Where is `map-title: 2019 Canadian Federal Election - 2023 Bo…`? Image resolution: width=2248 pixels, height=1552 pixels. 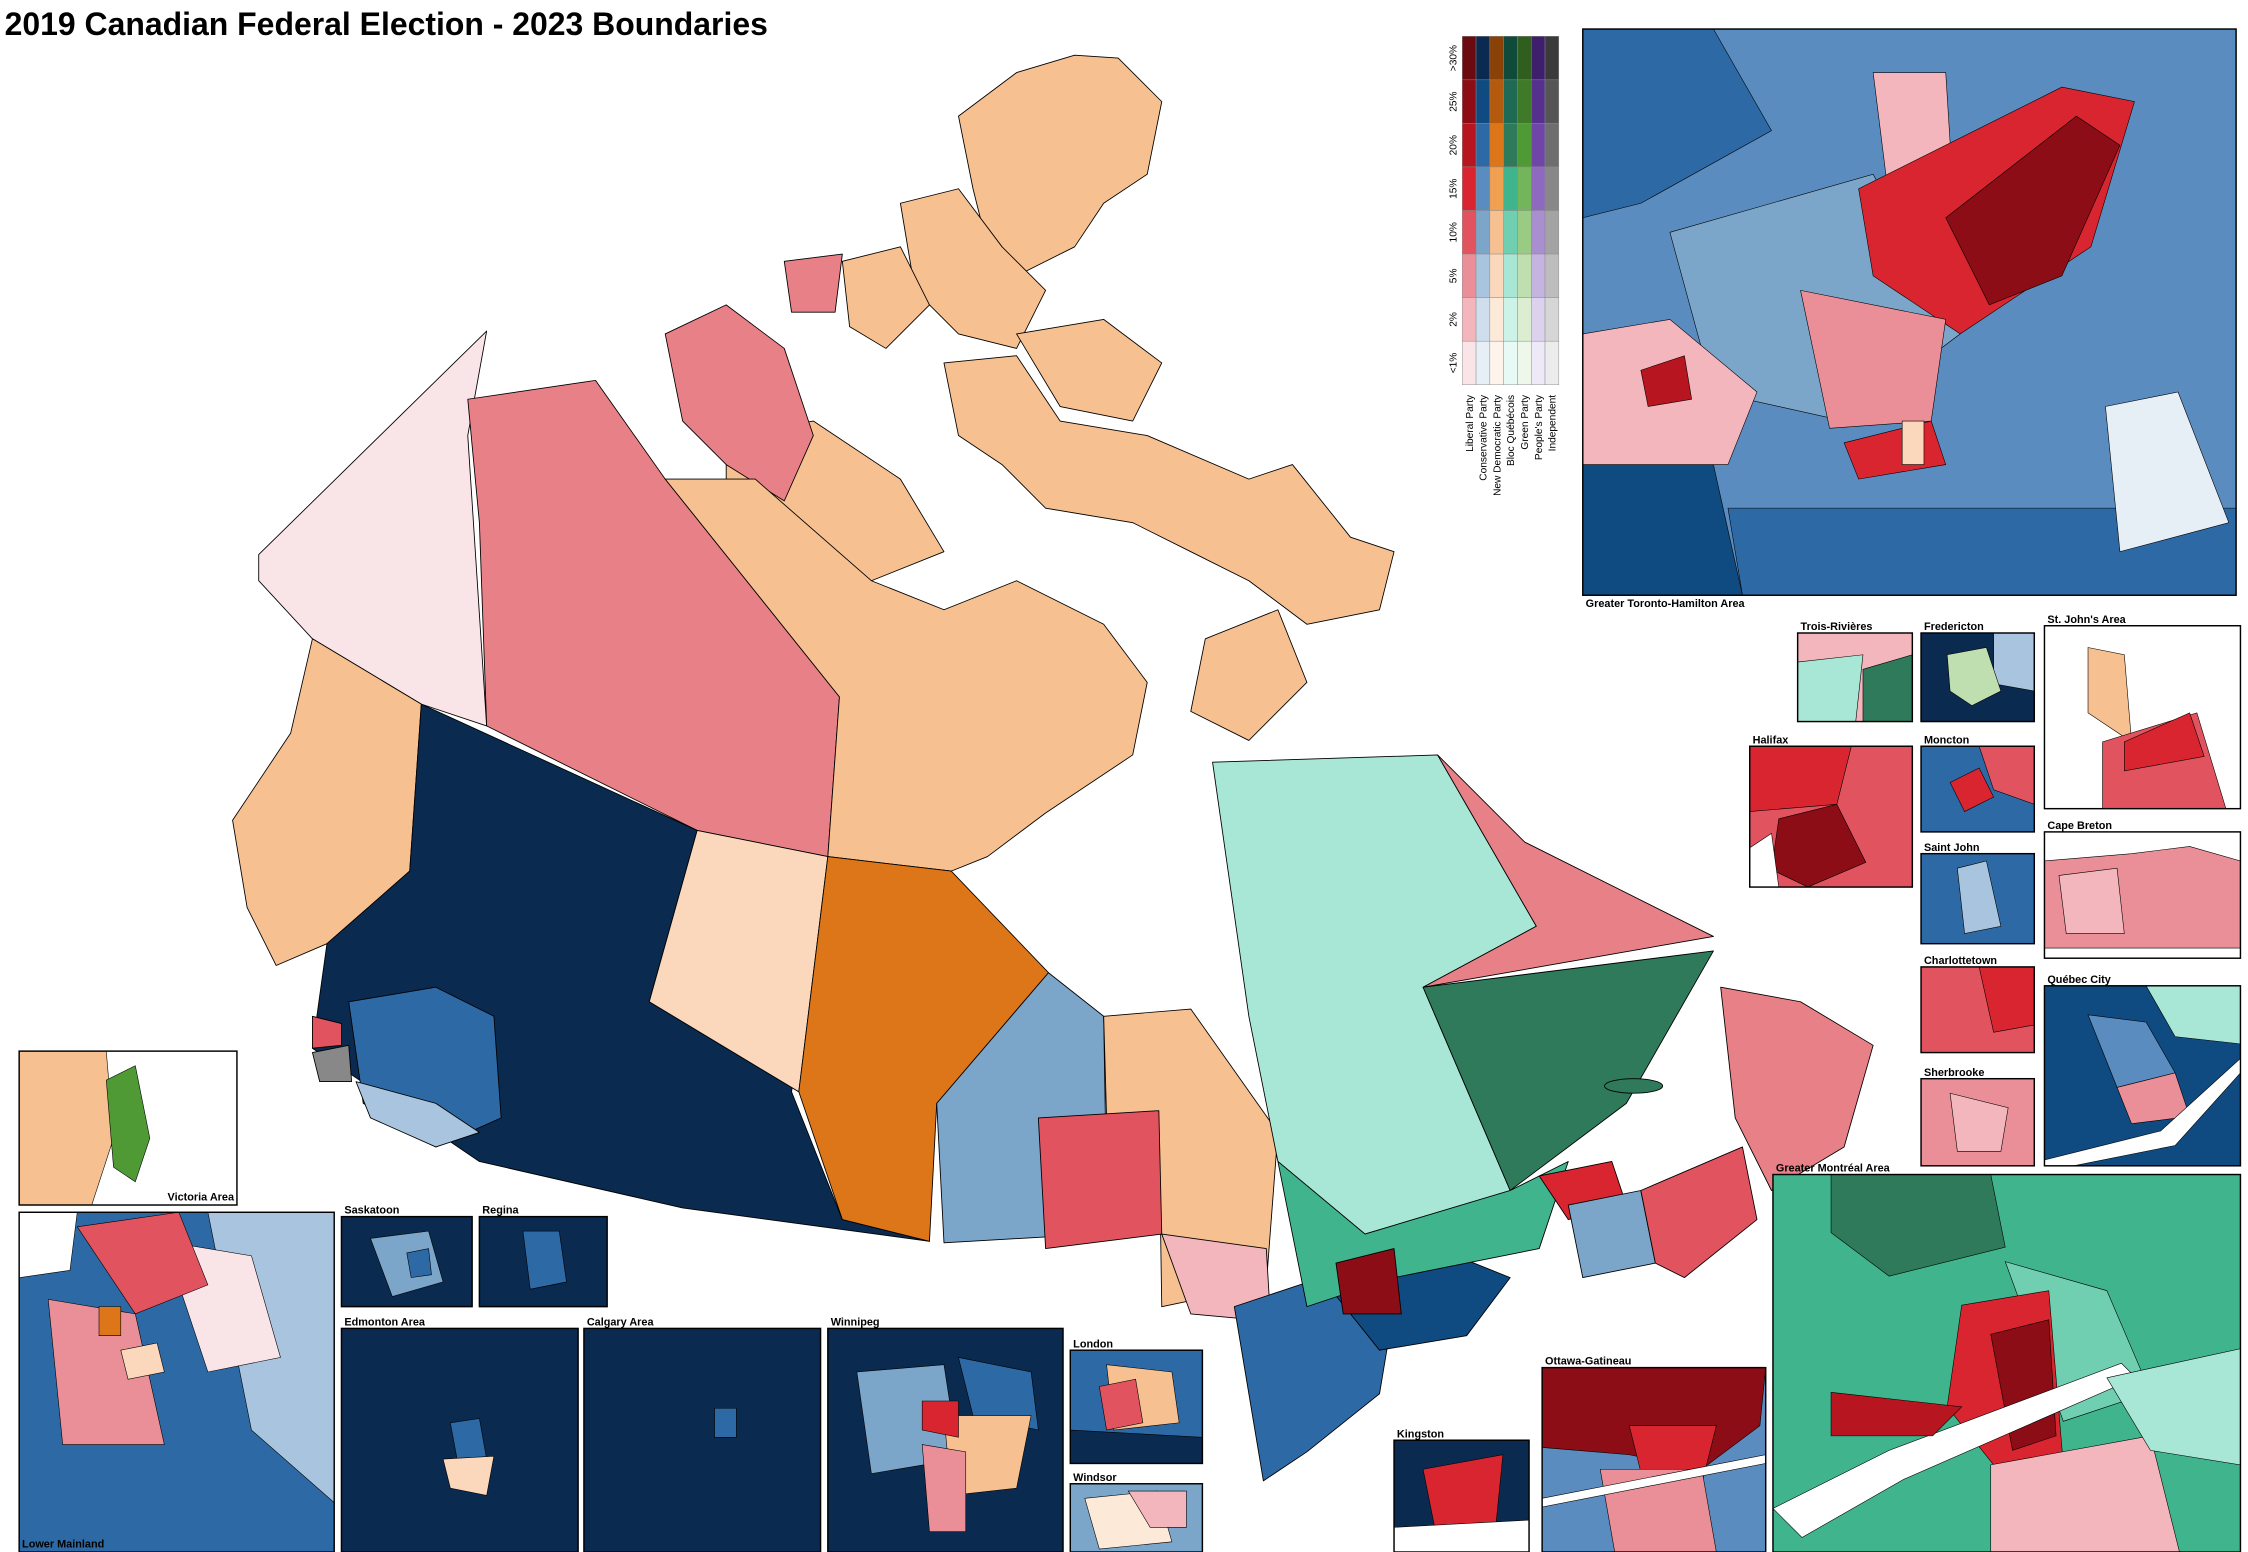
map-title: 2019 Canadian Federal Election - 2023 Bo… is located at coordinates (386, 24).